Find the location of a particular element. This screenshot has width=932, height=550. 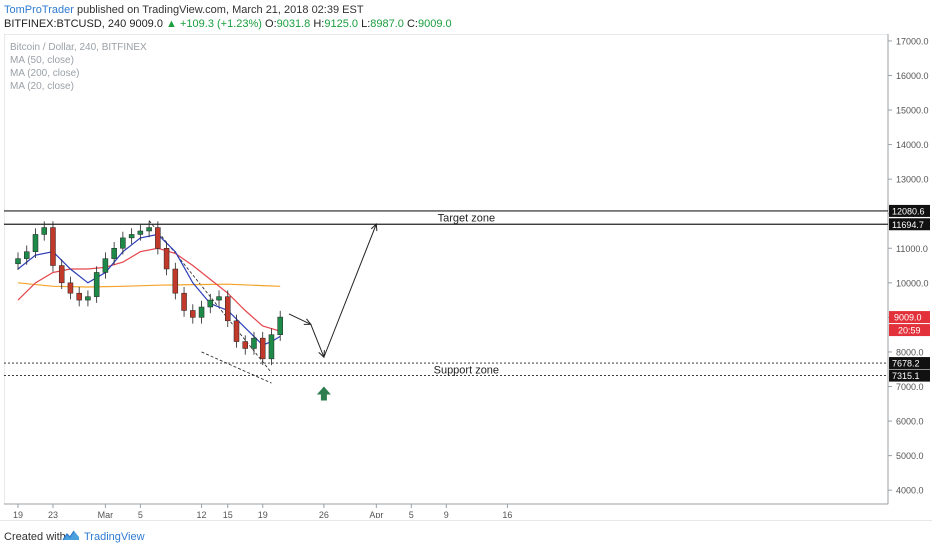

time-axis-ticks: 19 23 Mar 5 12 15 19 26 Apr 5 9 16 is located at coordinates (262, 512).